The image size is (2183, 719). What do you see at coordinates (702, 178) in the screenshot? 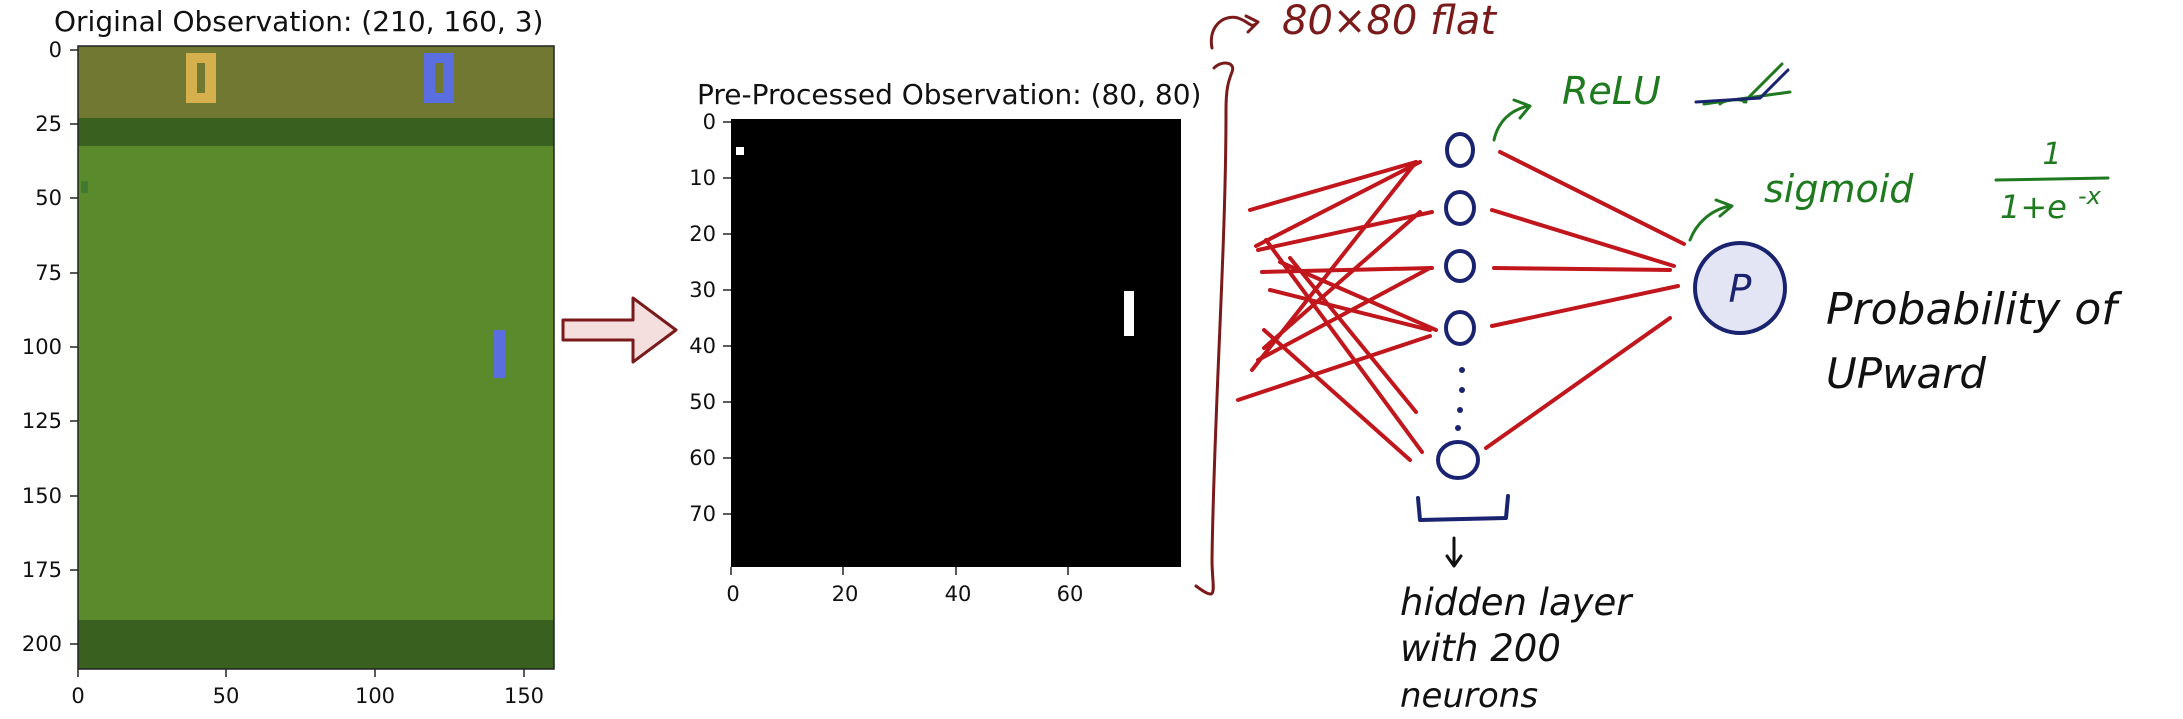
I see `y-tick-label: 10` at bounding box center [702, 178].